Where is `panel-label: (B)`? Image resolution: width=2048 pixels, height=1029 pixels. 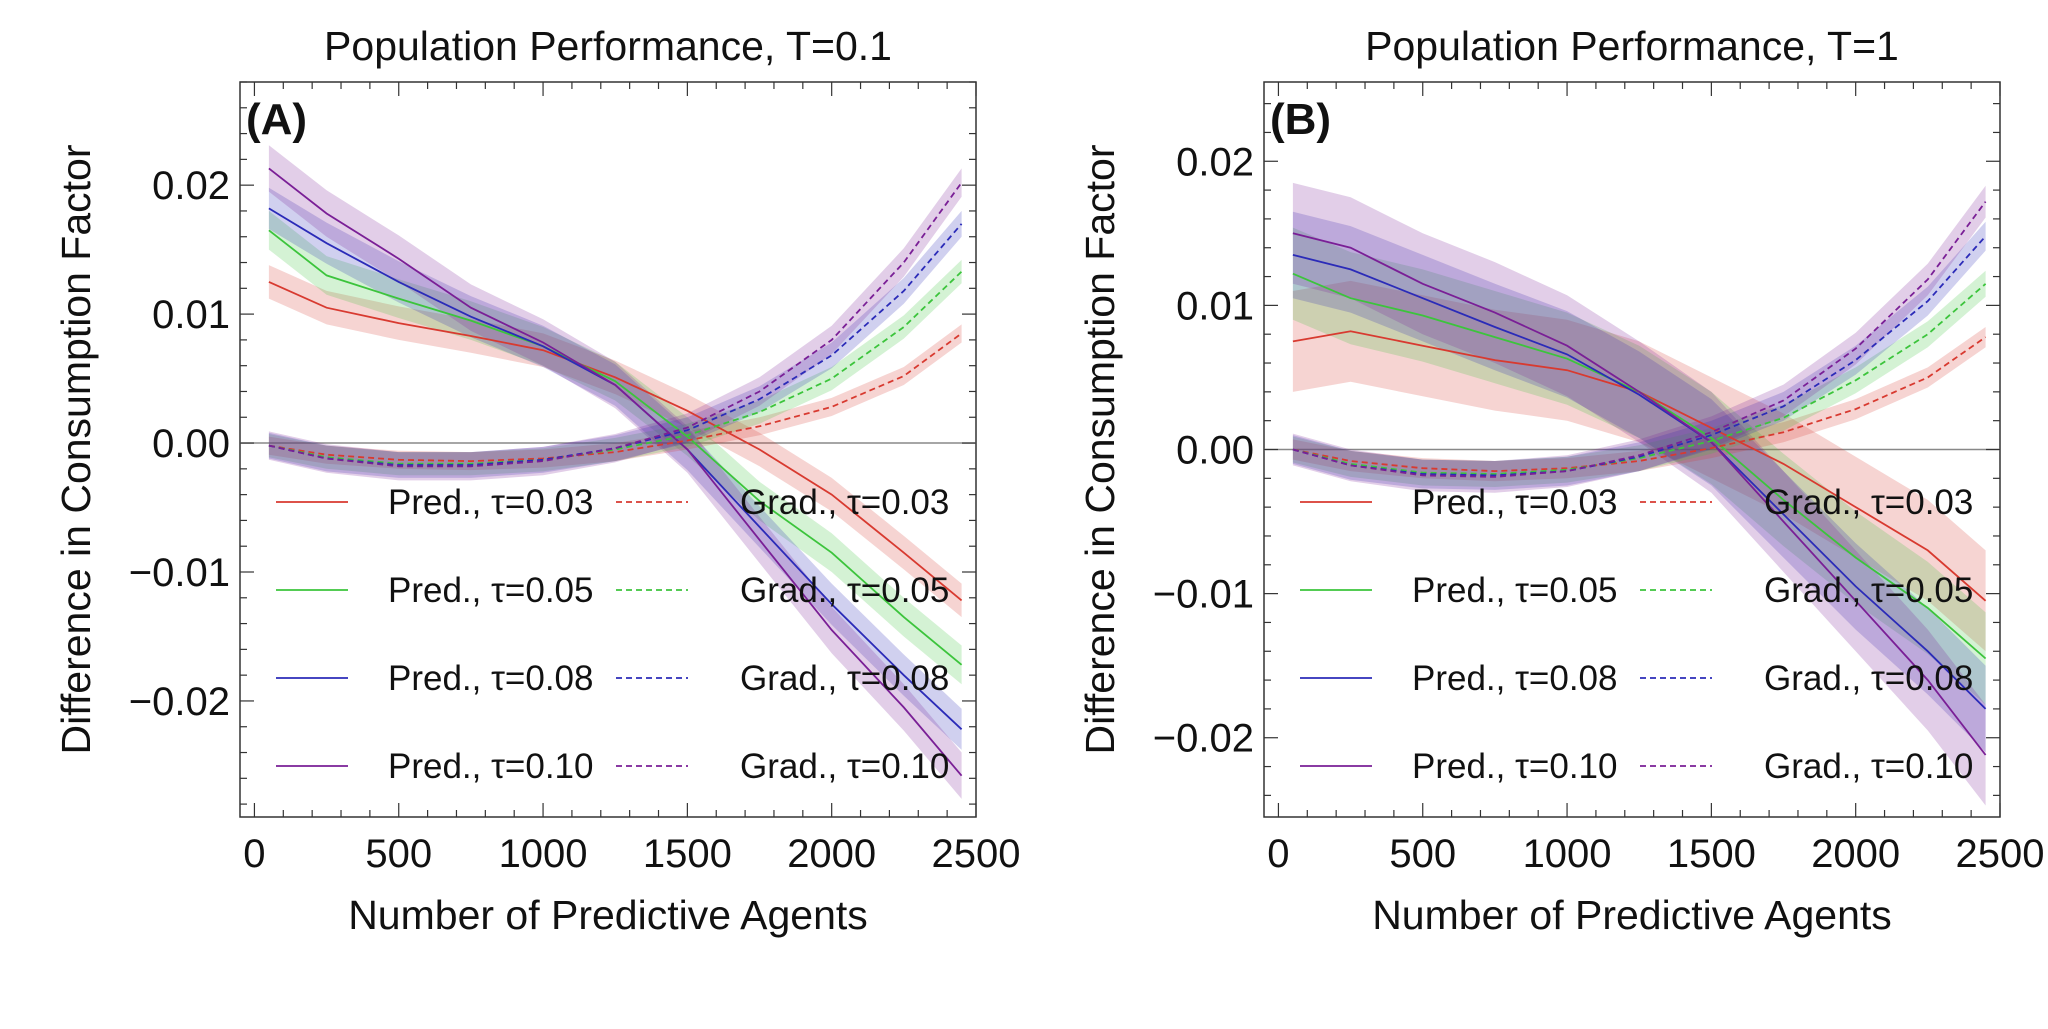
panel-label: (B) is located at coordinates (1300, 119).